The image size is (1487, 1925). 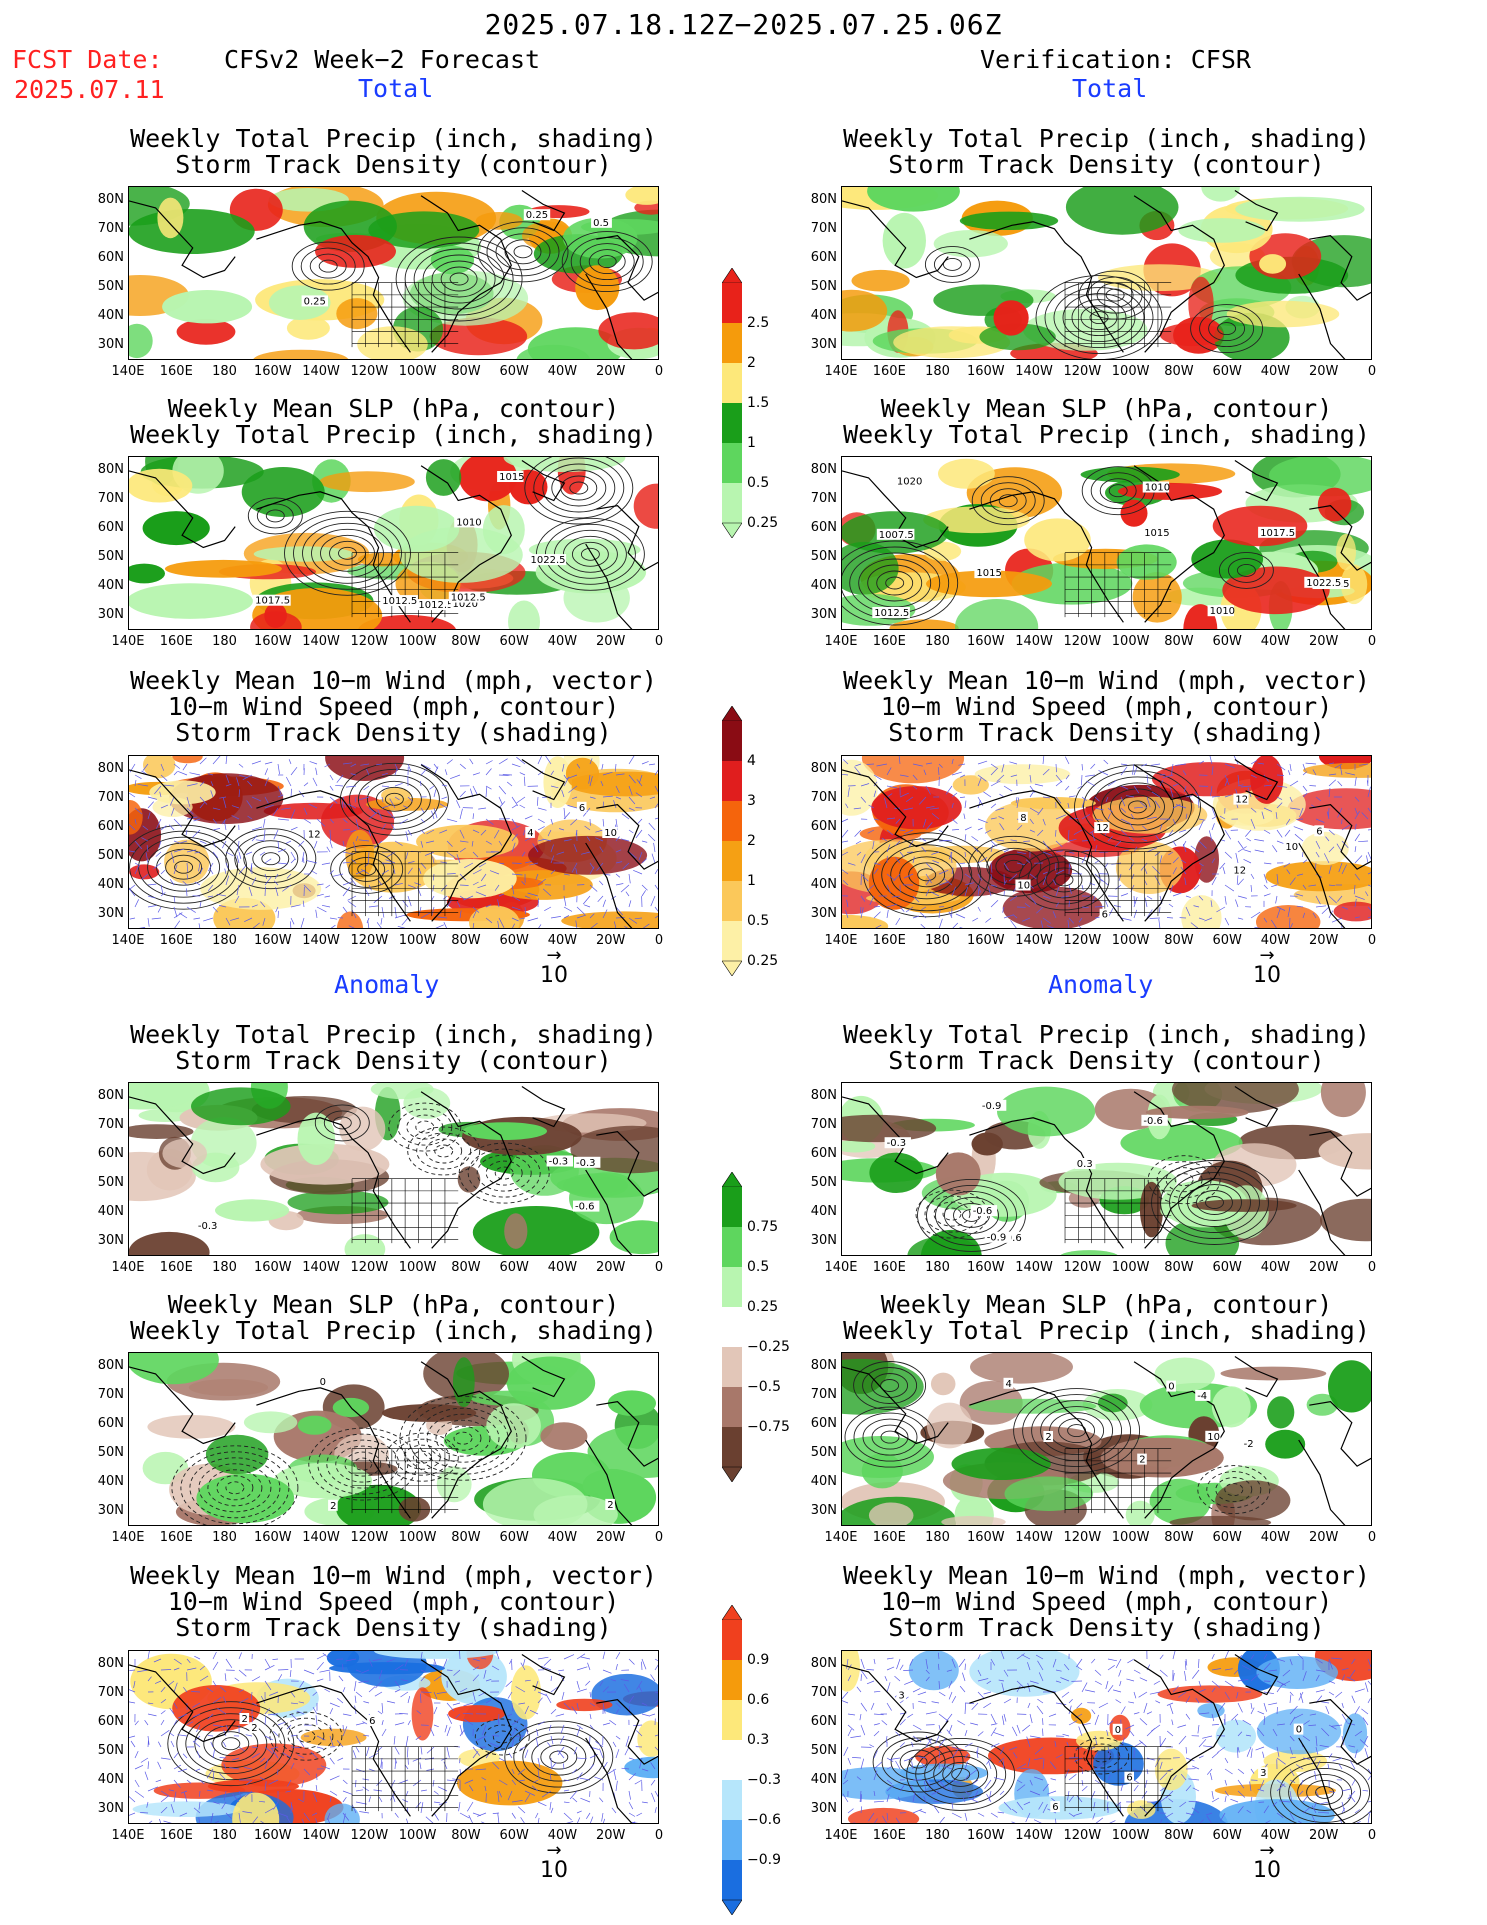 What do you see at coordinates (1106, 842) in the screenshot?
I see `v-total-wind-map: 12 6 10 12 8 10 6 12` at bounding box center [1106, 842].